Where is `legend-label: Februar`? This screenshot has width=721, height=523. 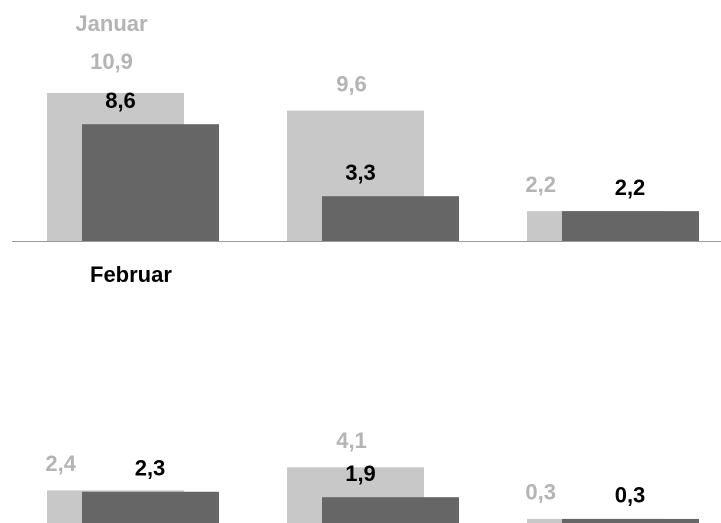
legend-label: Februar is located at coordinates (131, 274).